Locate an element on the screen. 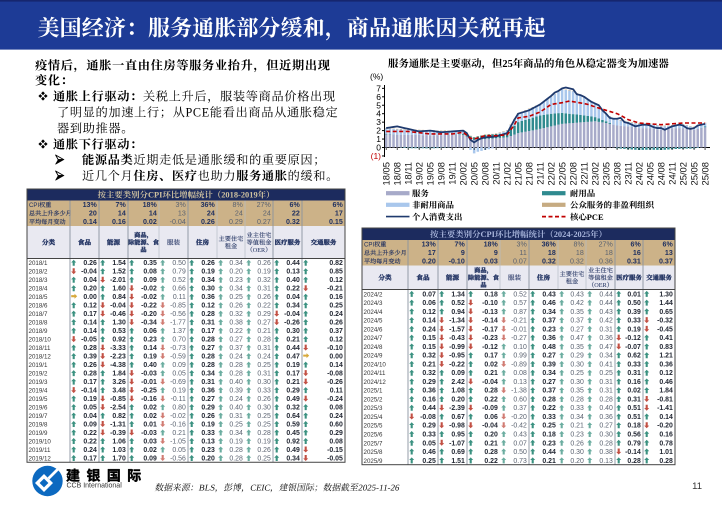  svg-text: 0.45 is located at coordinates (293, 433).